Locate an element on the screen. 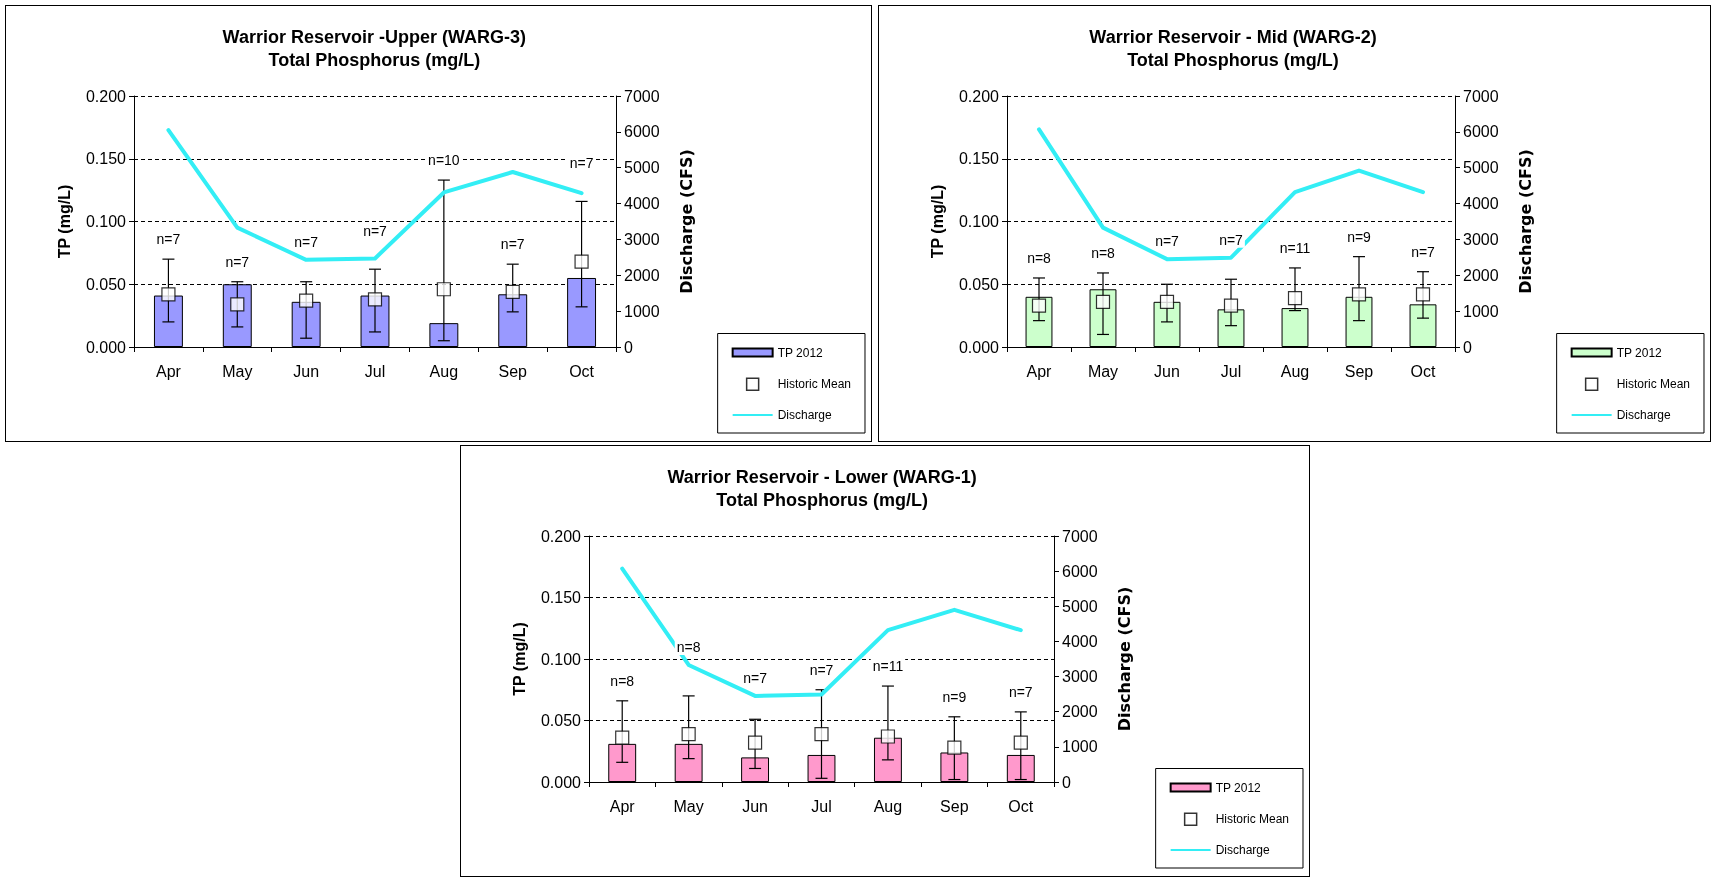 The image size is (1711, 880). chart-title: Warrior Reservoir - Mid (WARG-2) Total Phosphorus (mg/L) is located at coordinates (1233, 48).